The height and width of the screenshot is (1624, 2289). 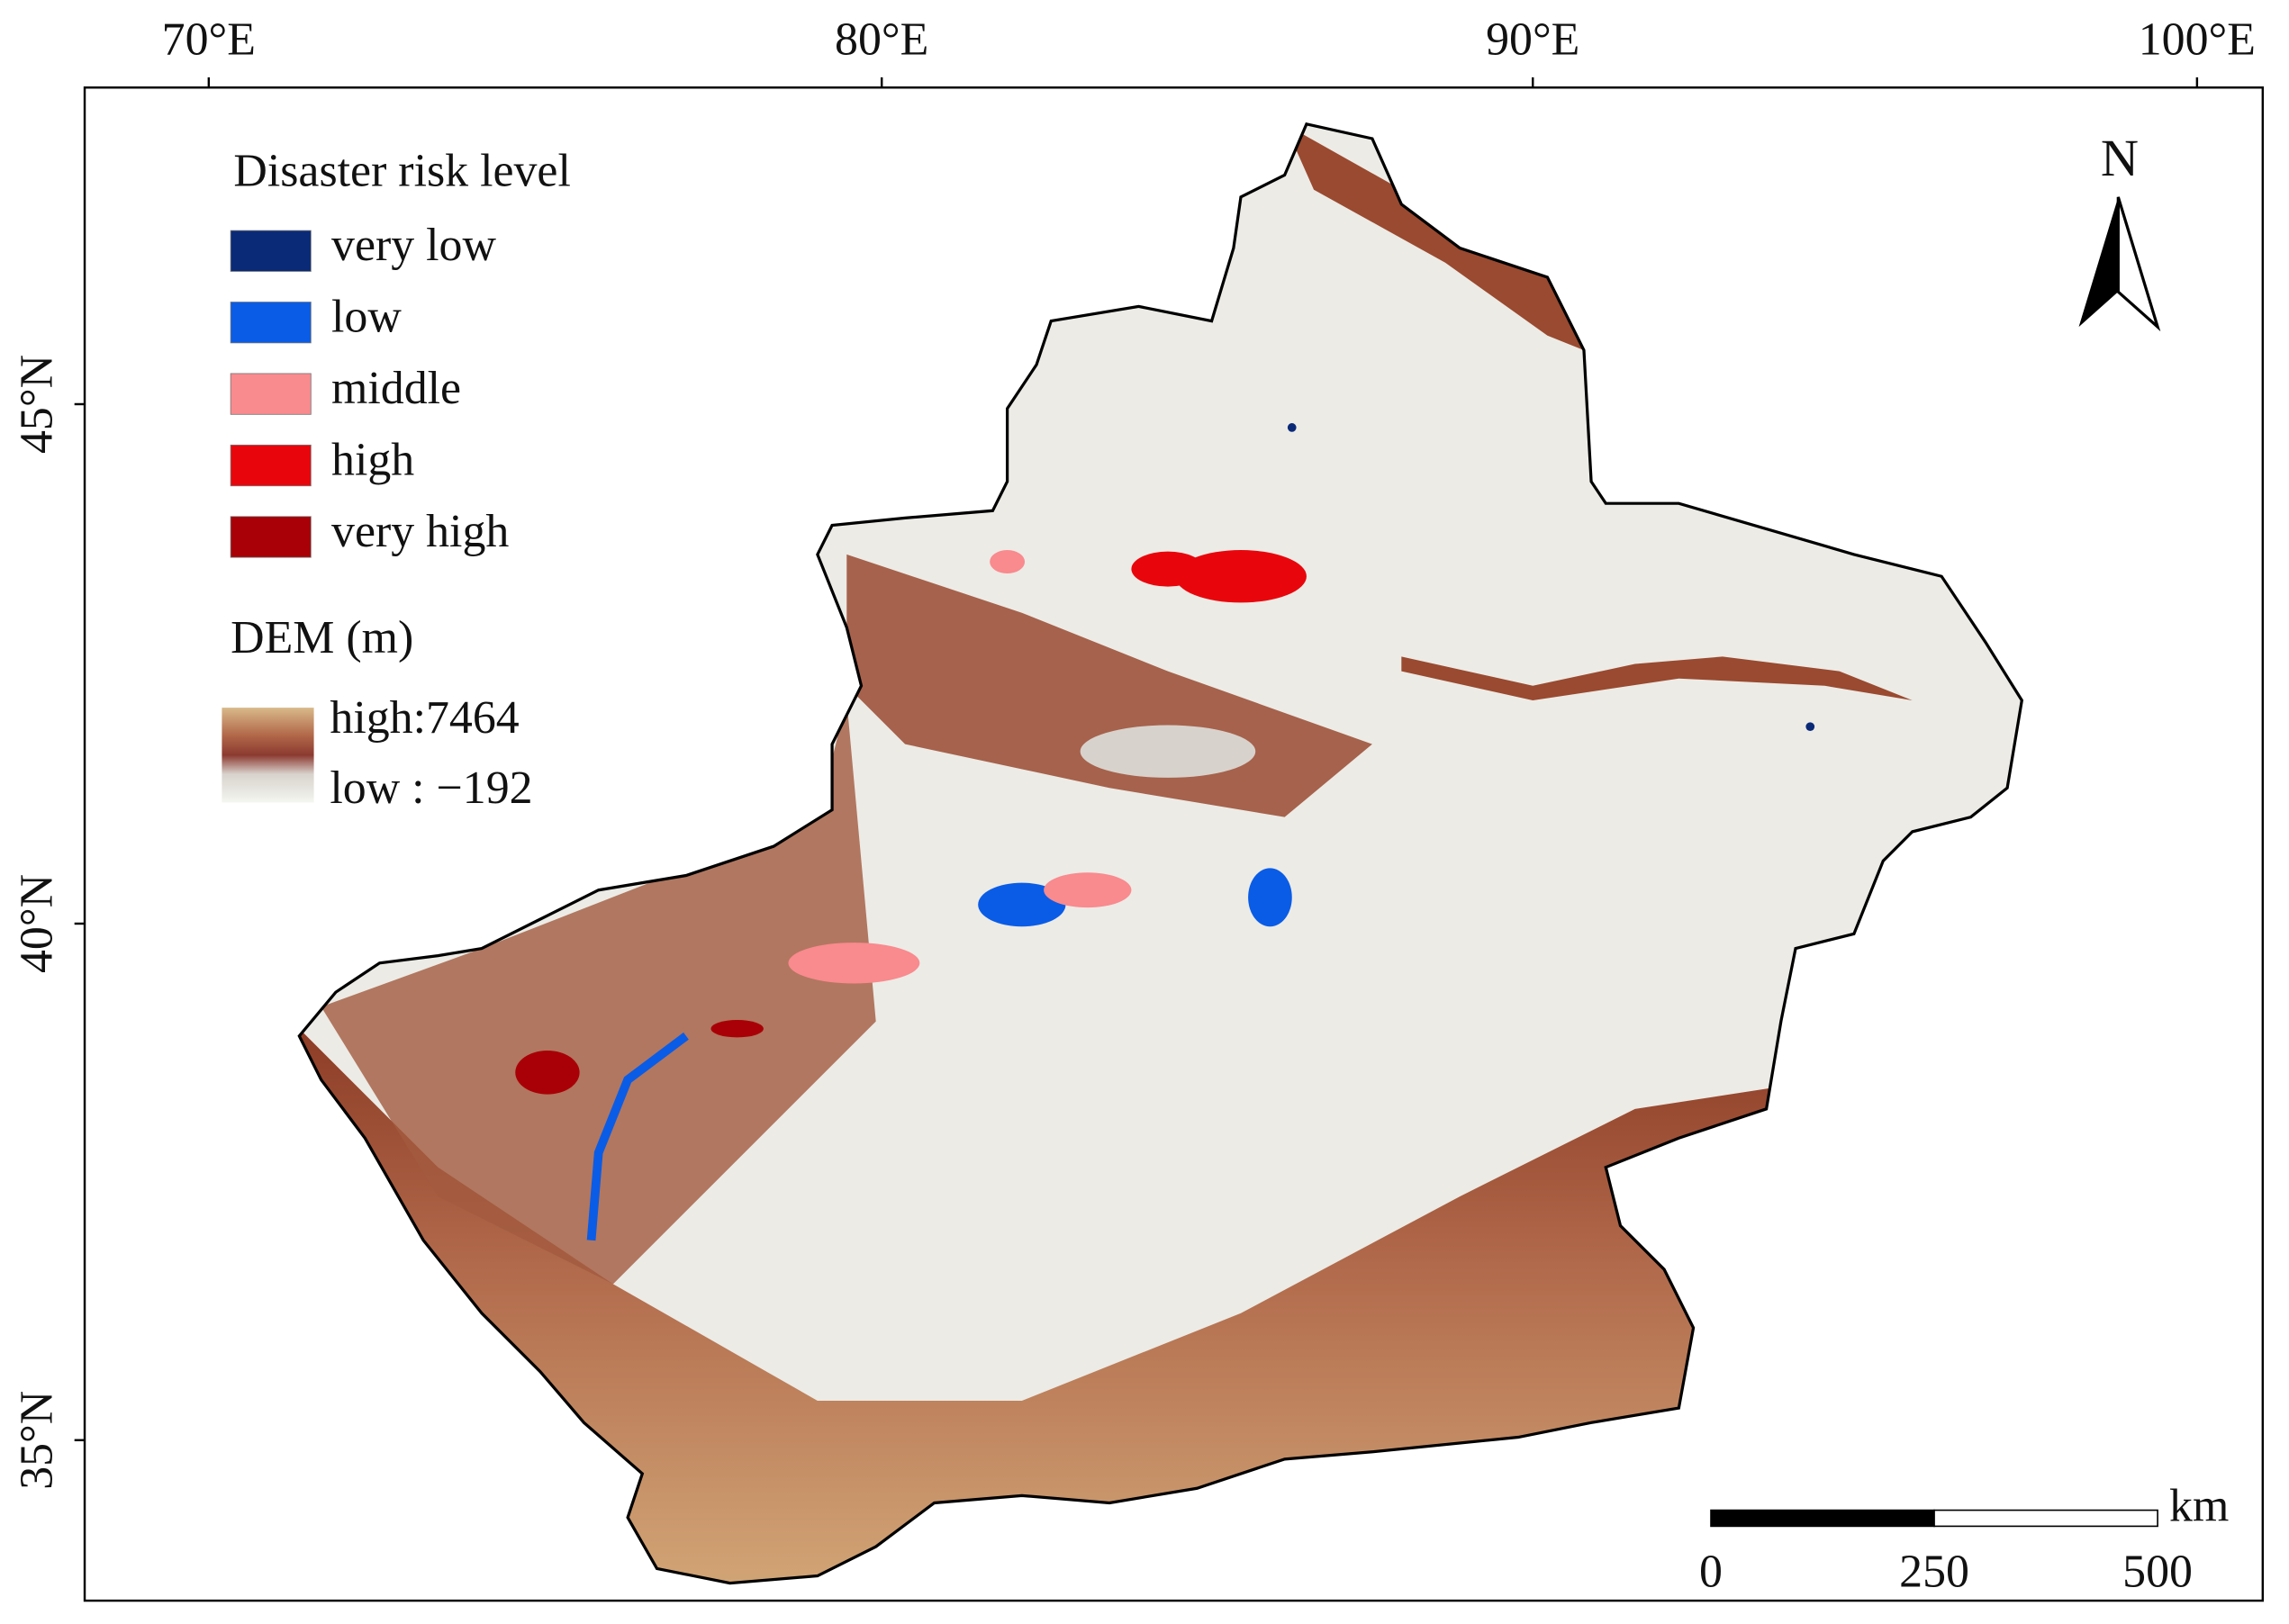 What do you see at coordinates (209, 40) in the screenshot?
I see `longitude-label: 70°E` at bounding box center [209, 40].